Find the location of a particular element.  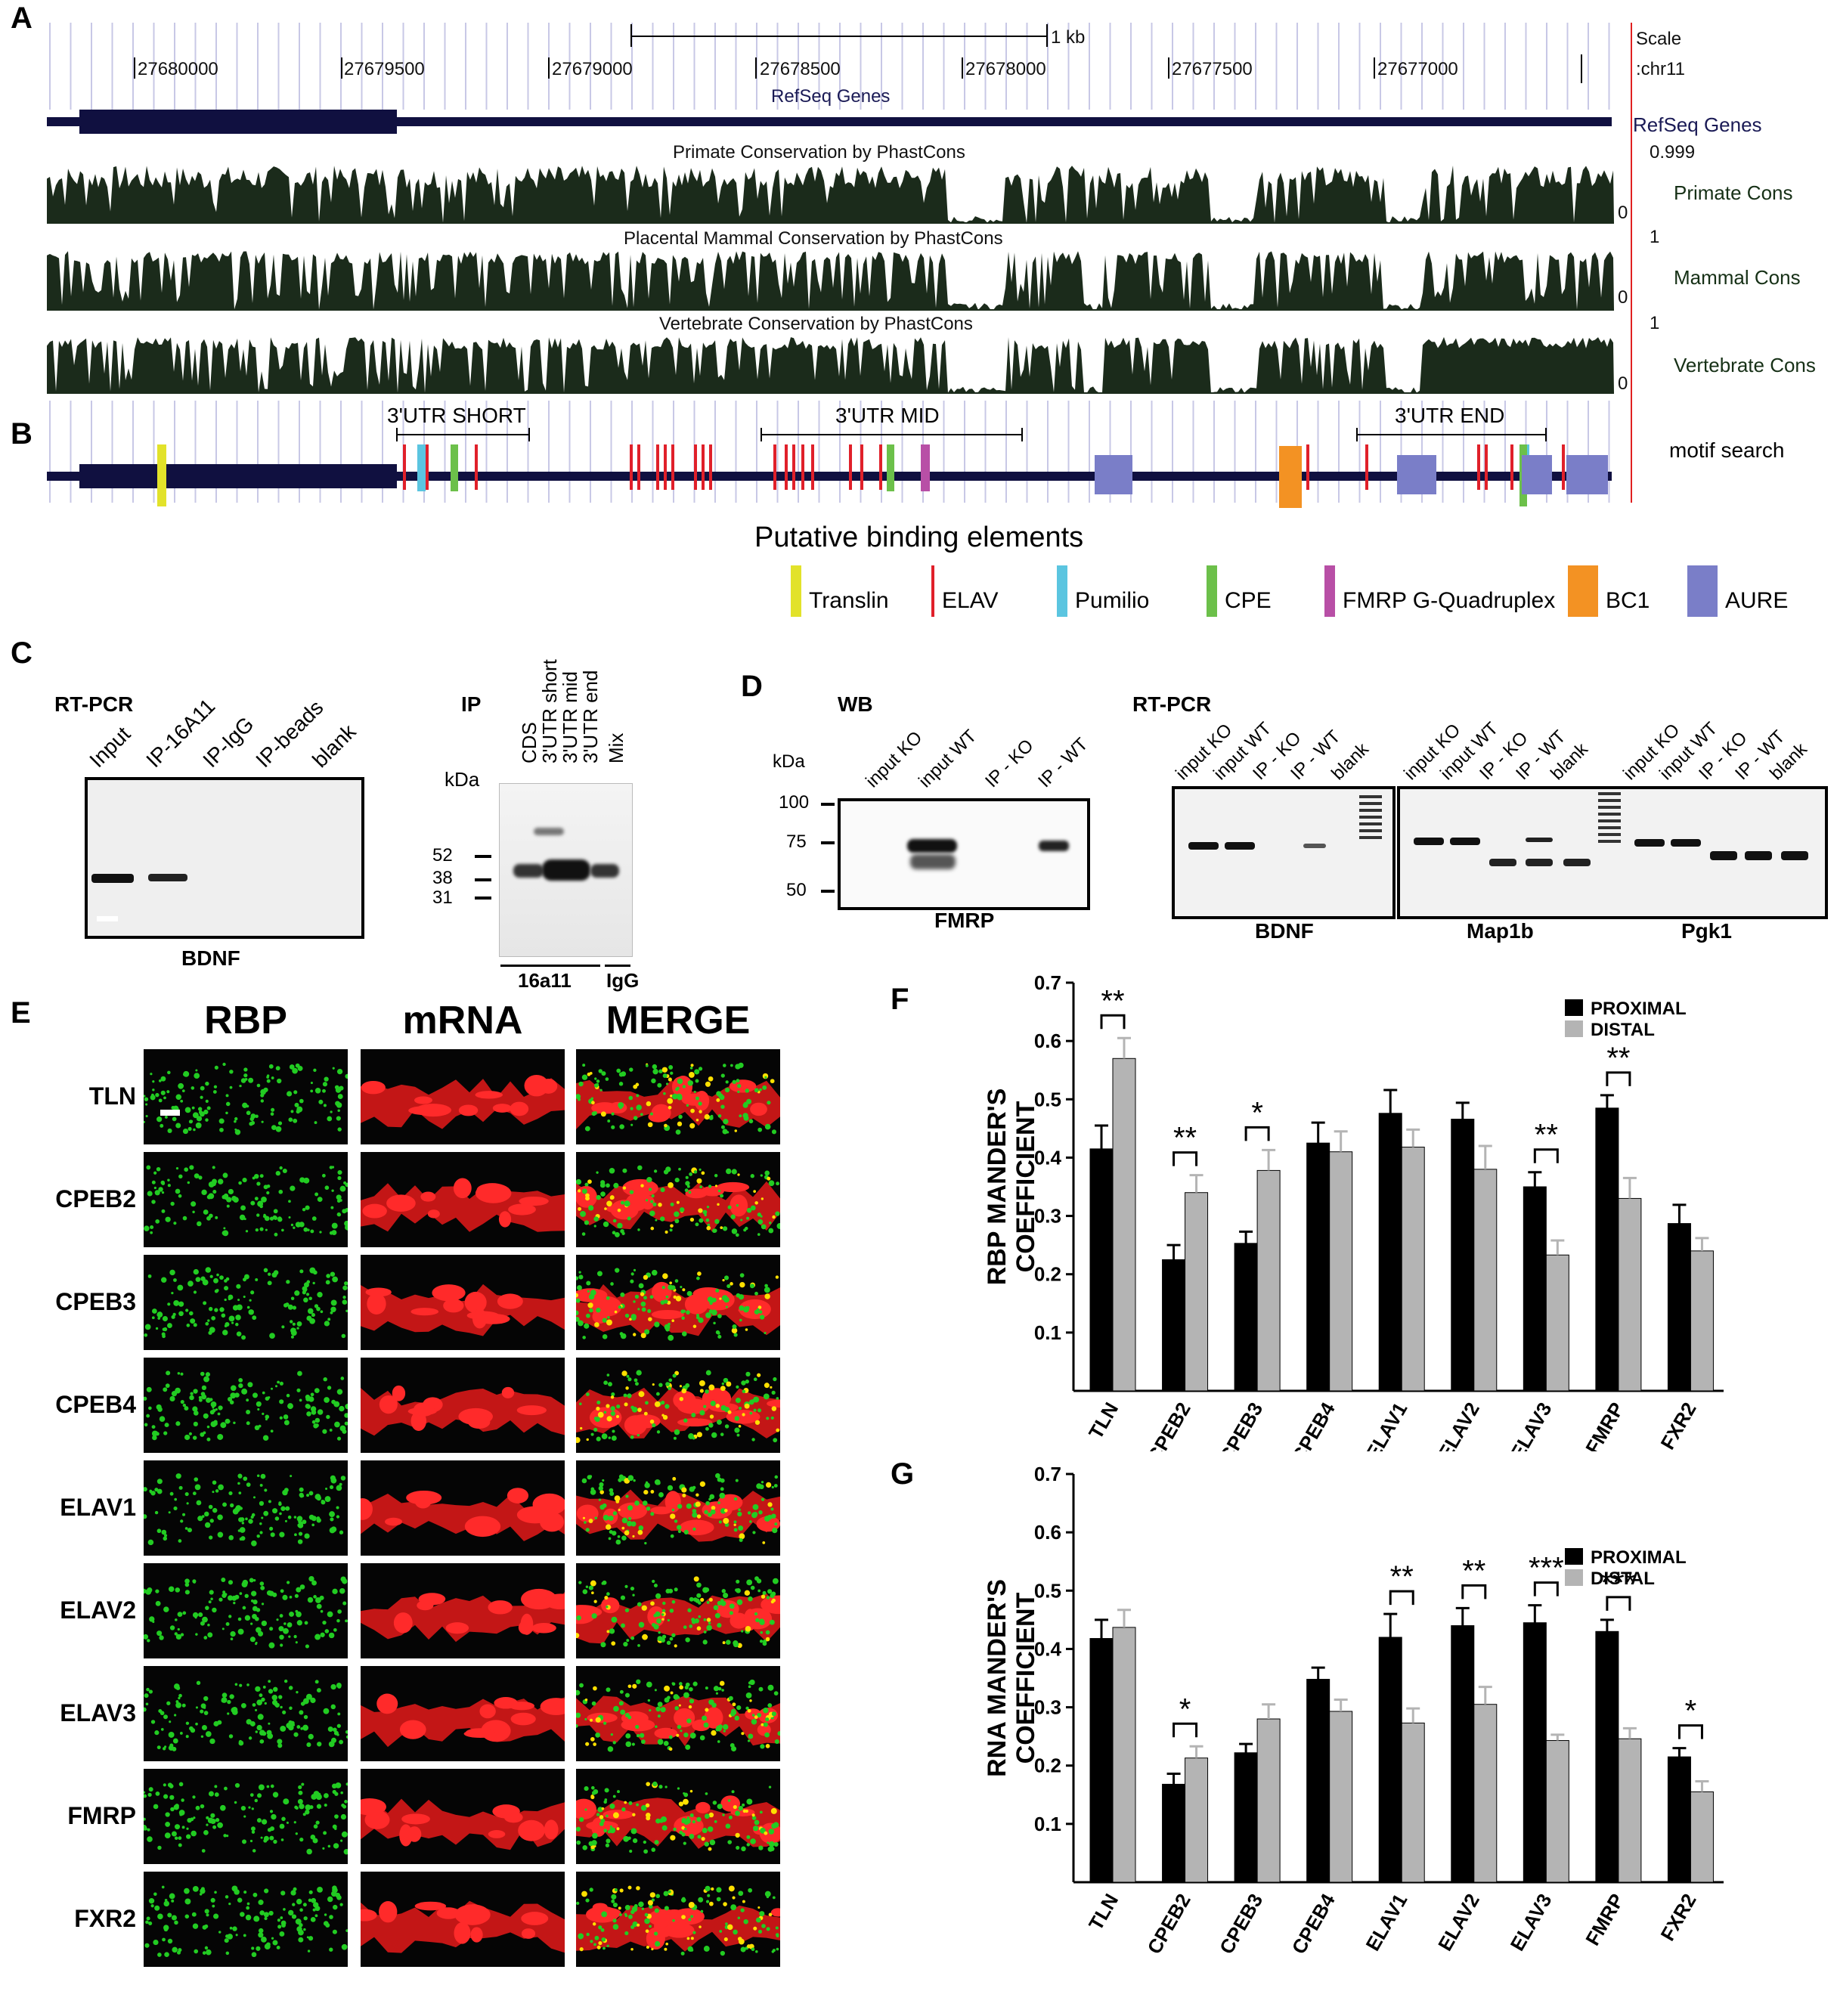

e-row-label-cpeb2: CPEB2 is located at coordinates (95, 1198).